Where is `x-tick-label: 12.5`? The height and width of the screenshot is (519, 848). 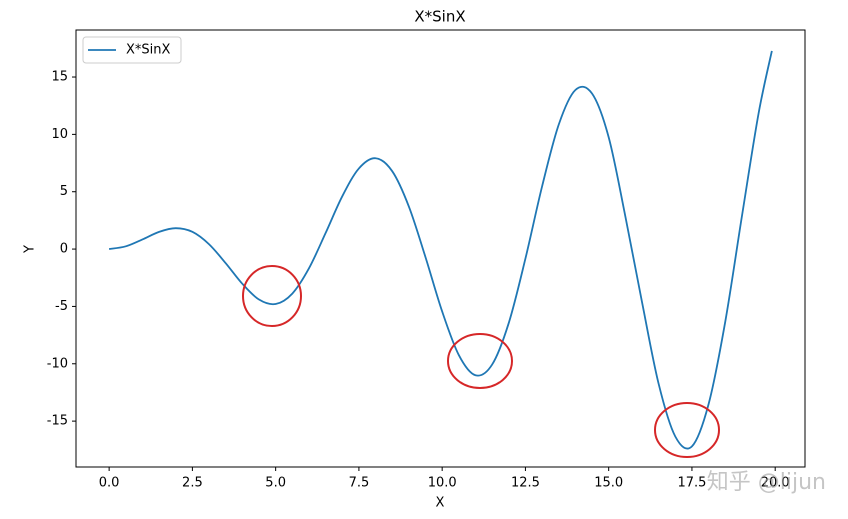 x-tick-label: 12.5 is located at coordinates (525, 483).